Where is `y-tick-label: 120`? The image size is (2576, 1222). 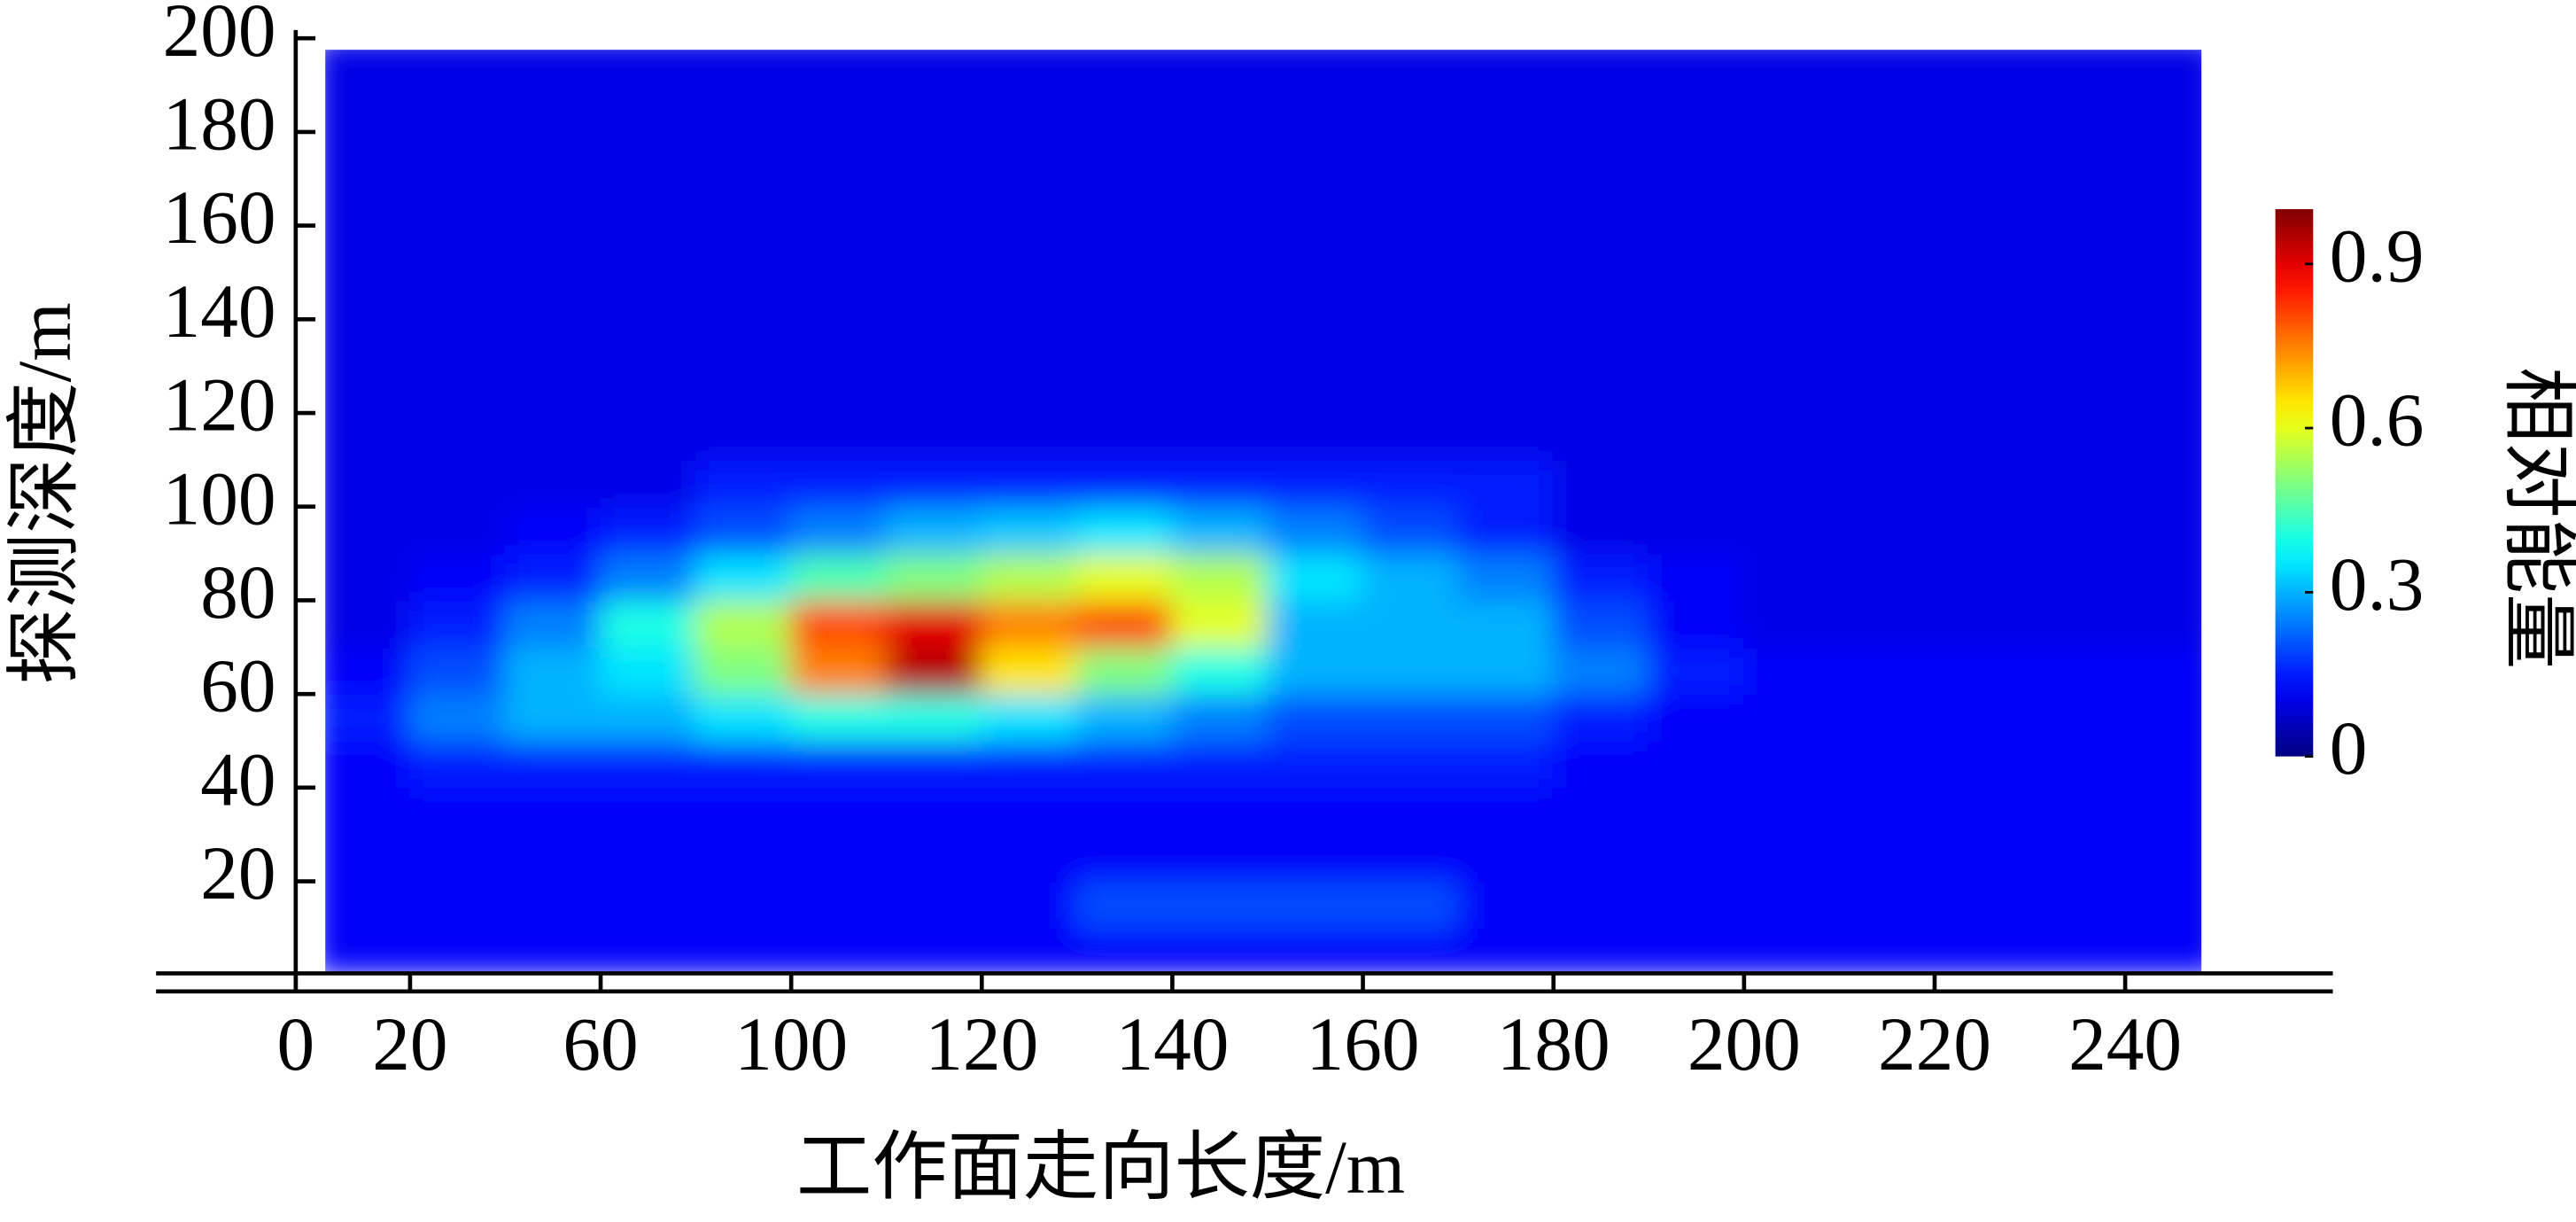 y-tick-label: 120 is located at coordinates (219, 406).